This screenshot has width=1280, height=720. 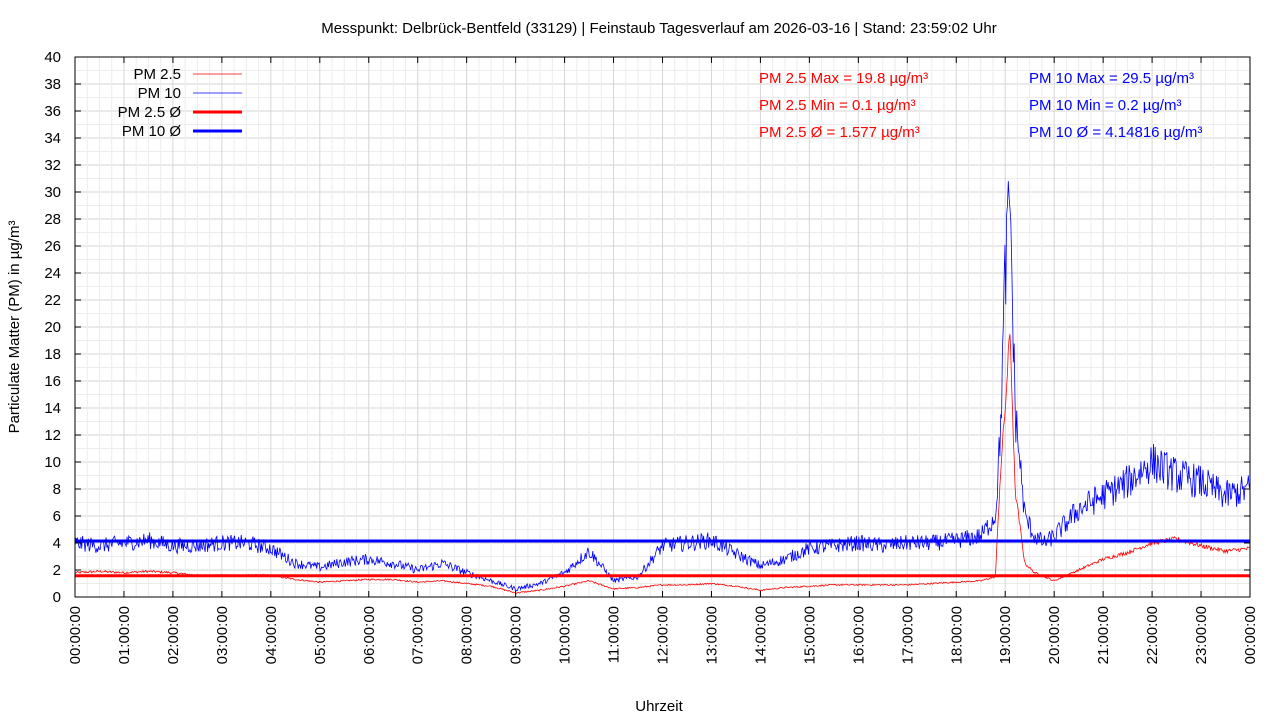 What do you see at coordinates (52, 300) in the screenshot?
I see `y-tick-label: 22` at bounding box center [52, 300].